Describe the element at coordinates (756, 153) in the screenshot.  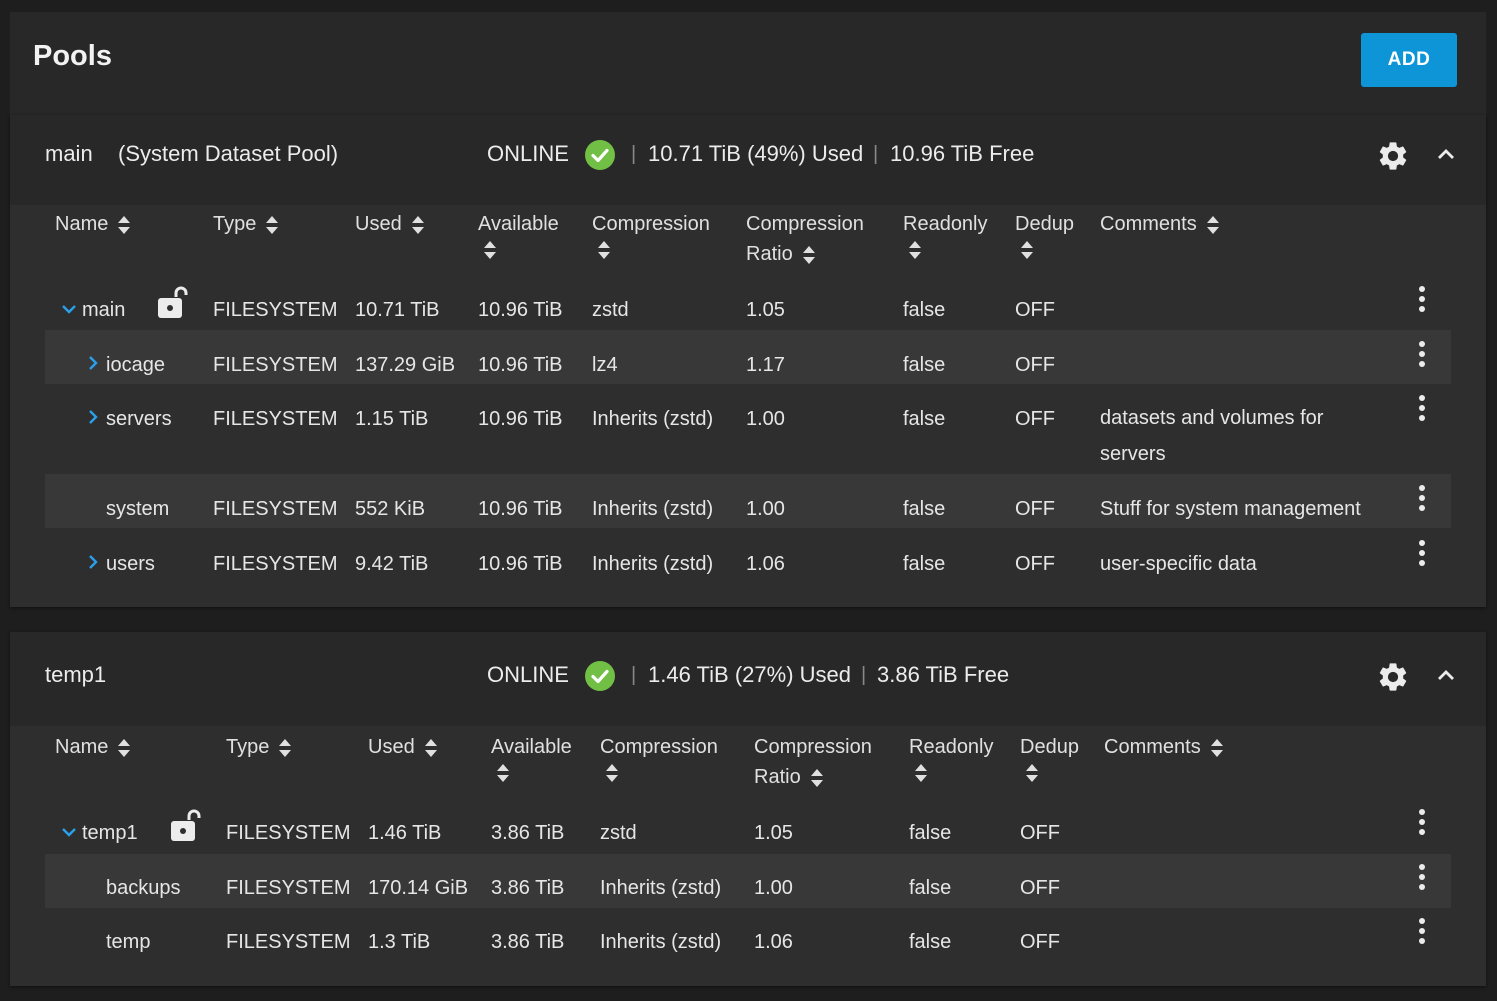
I see `pool-used: 10.71 TiB (49%) Used` at that location.